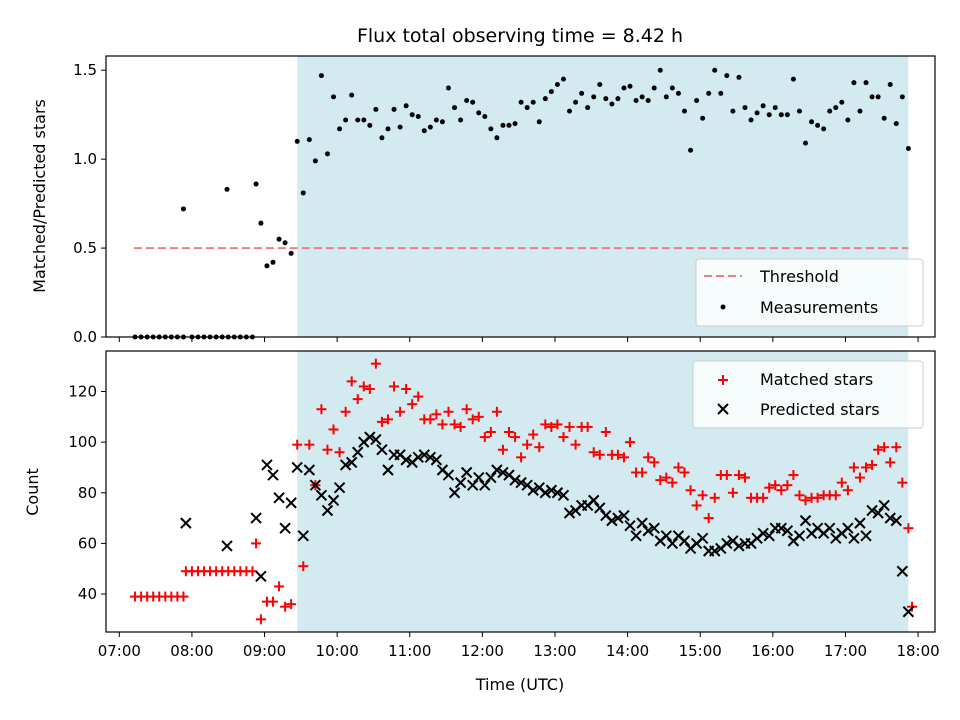 This screenshot has height=720, width=960. Describe the element at coordinates (39, 196) in the screenshot. I see `top-y-axis-label: Matched/Predicted stars` at that location.